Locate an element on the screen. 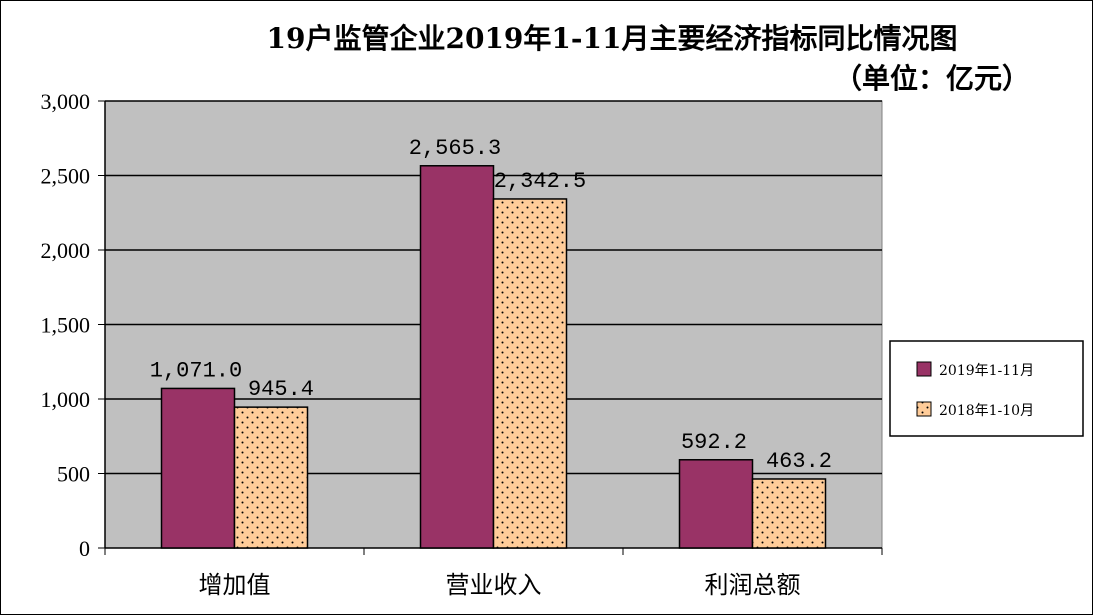 The width and height of the screenshot is (1093, 615). data-label: 592.2 is located at coordinates (714, 442).